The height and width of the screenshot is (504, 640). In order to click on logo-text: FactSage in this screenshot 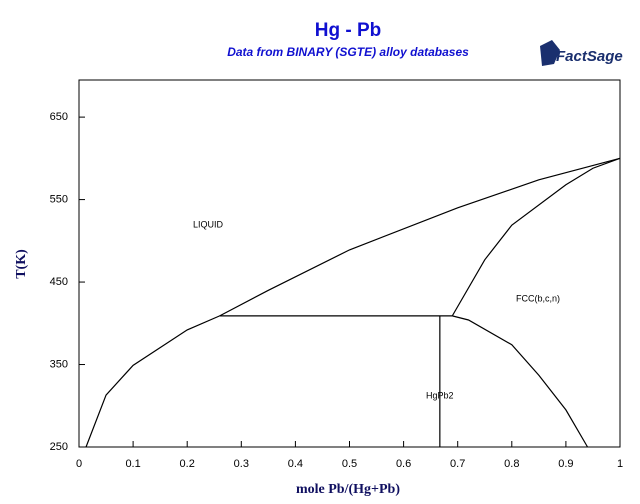, I will do `click(589, 56)`.